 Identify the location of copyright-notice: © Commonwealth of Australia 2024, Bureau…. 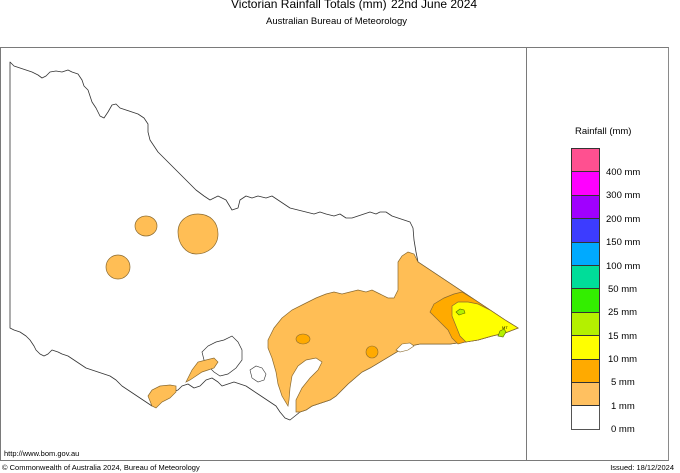
(101, 467).